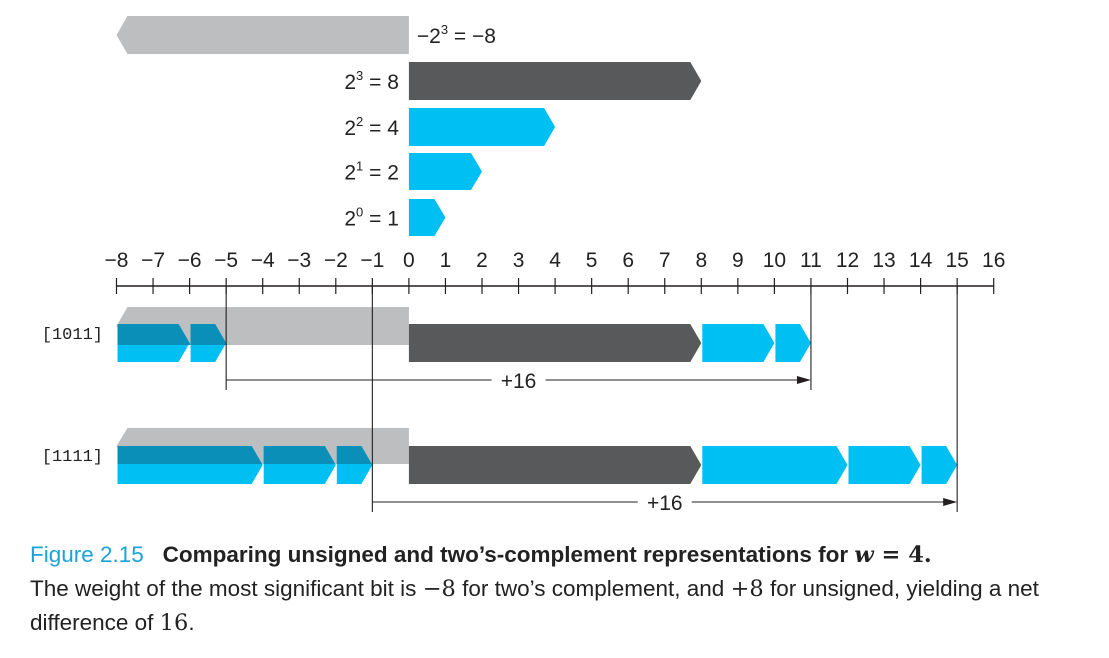 The width and height of the screenshot is (1109, 658). I want to click on weight-label: 21 = 2, so click(371, 172).